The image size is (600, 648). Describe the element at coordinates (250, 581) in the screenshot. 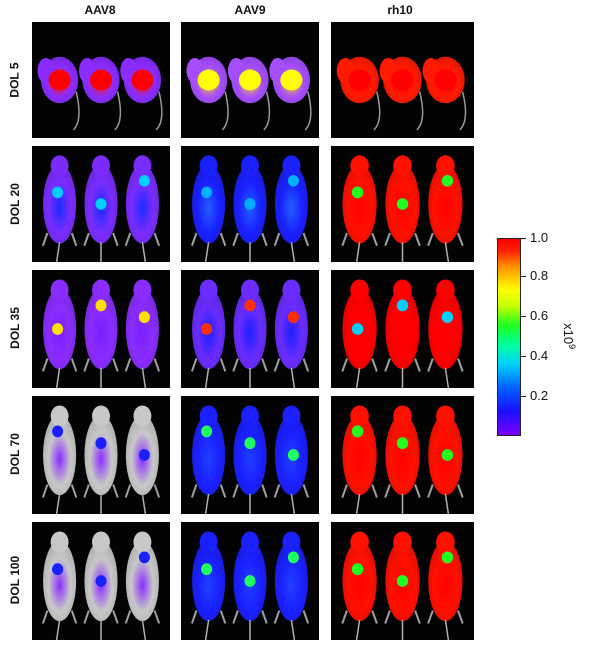

I see `panel-dol-100-aav9` at that location.